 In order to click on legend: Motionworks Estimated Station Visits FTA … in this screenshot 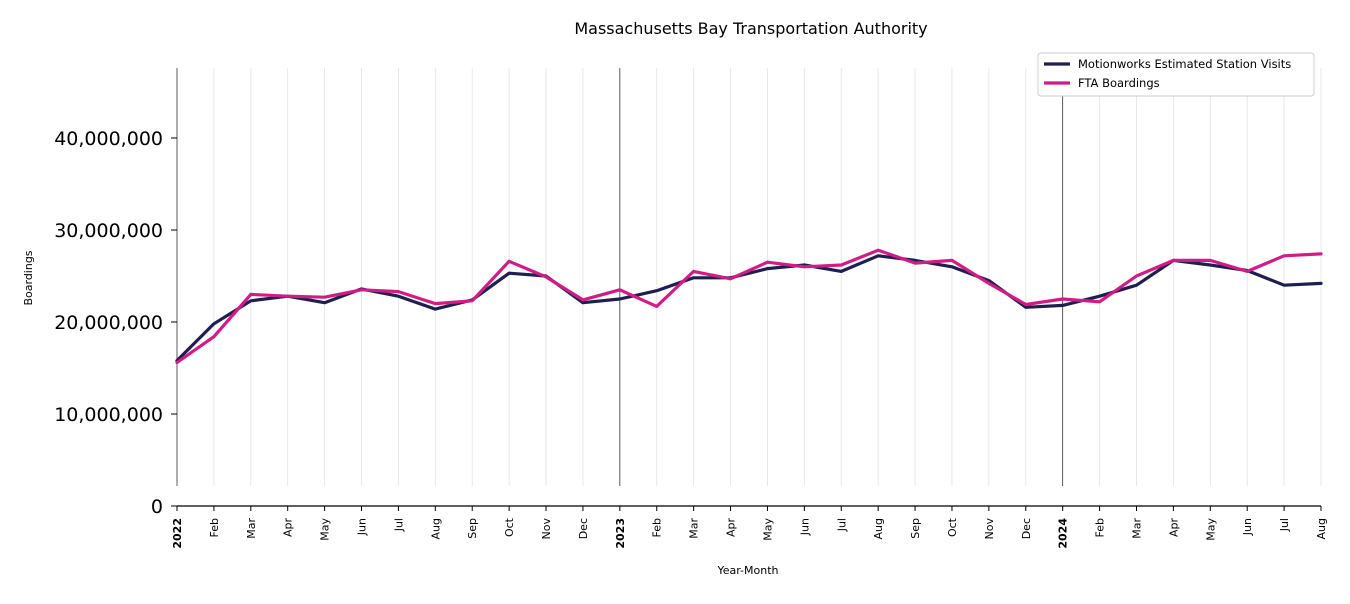, I will do `click(1176, 74)`.